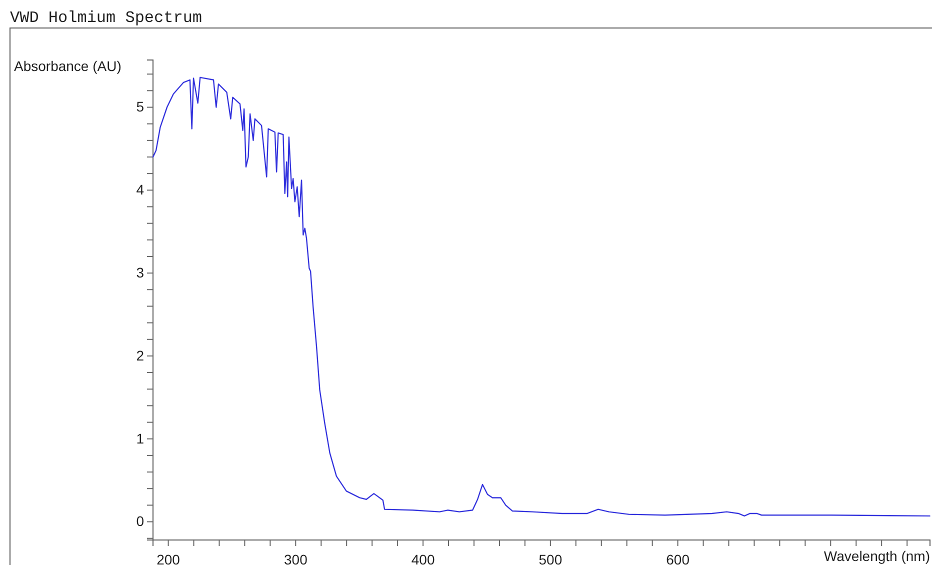 The height and width of the screenshot is (565, 932). I want to click on x-tick-label: 400, so click(423, 558).